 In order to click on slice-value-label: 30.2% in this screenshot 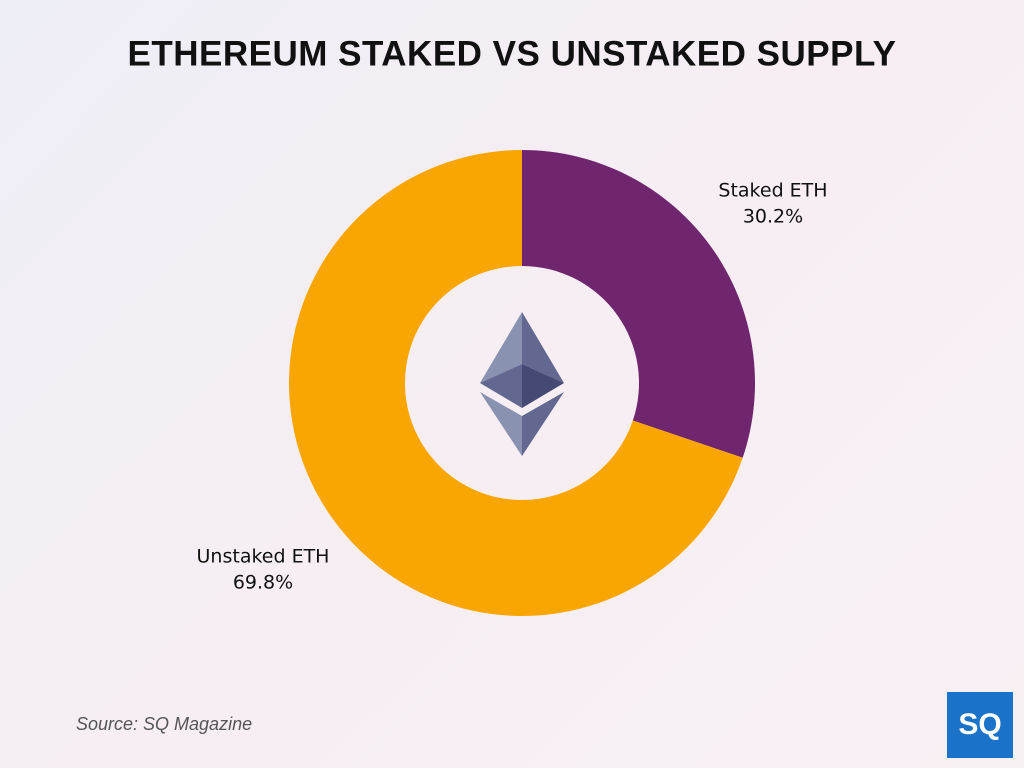, I will do `click(773, 217)`.